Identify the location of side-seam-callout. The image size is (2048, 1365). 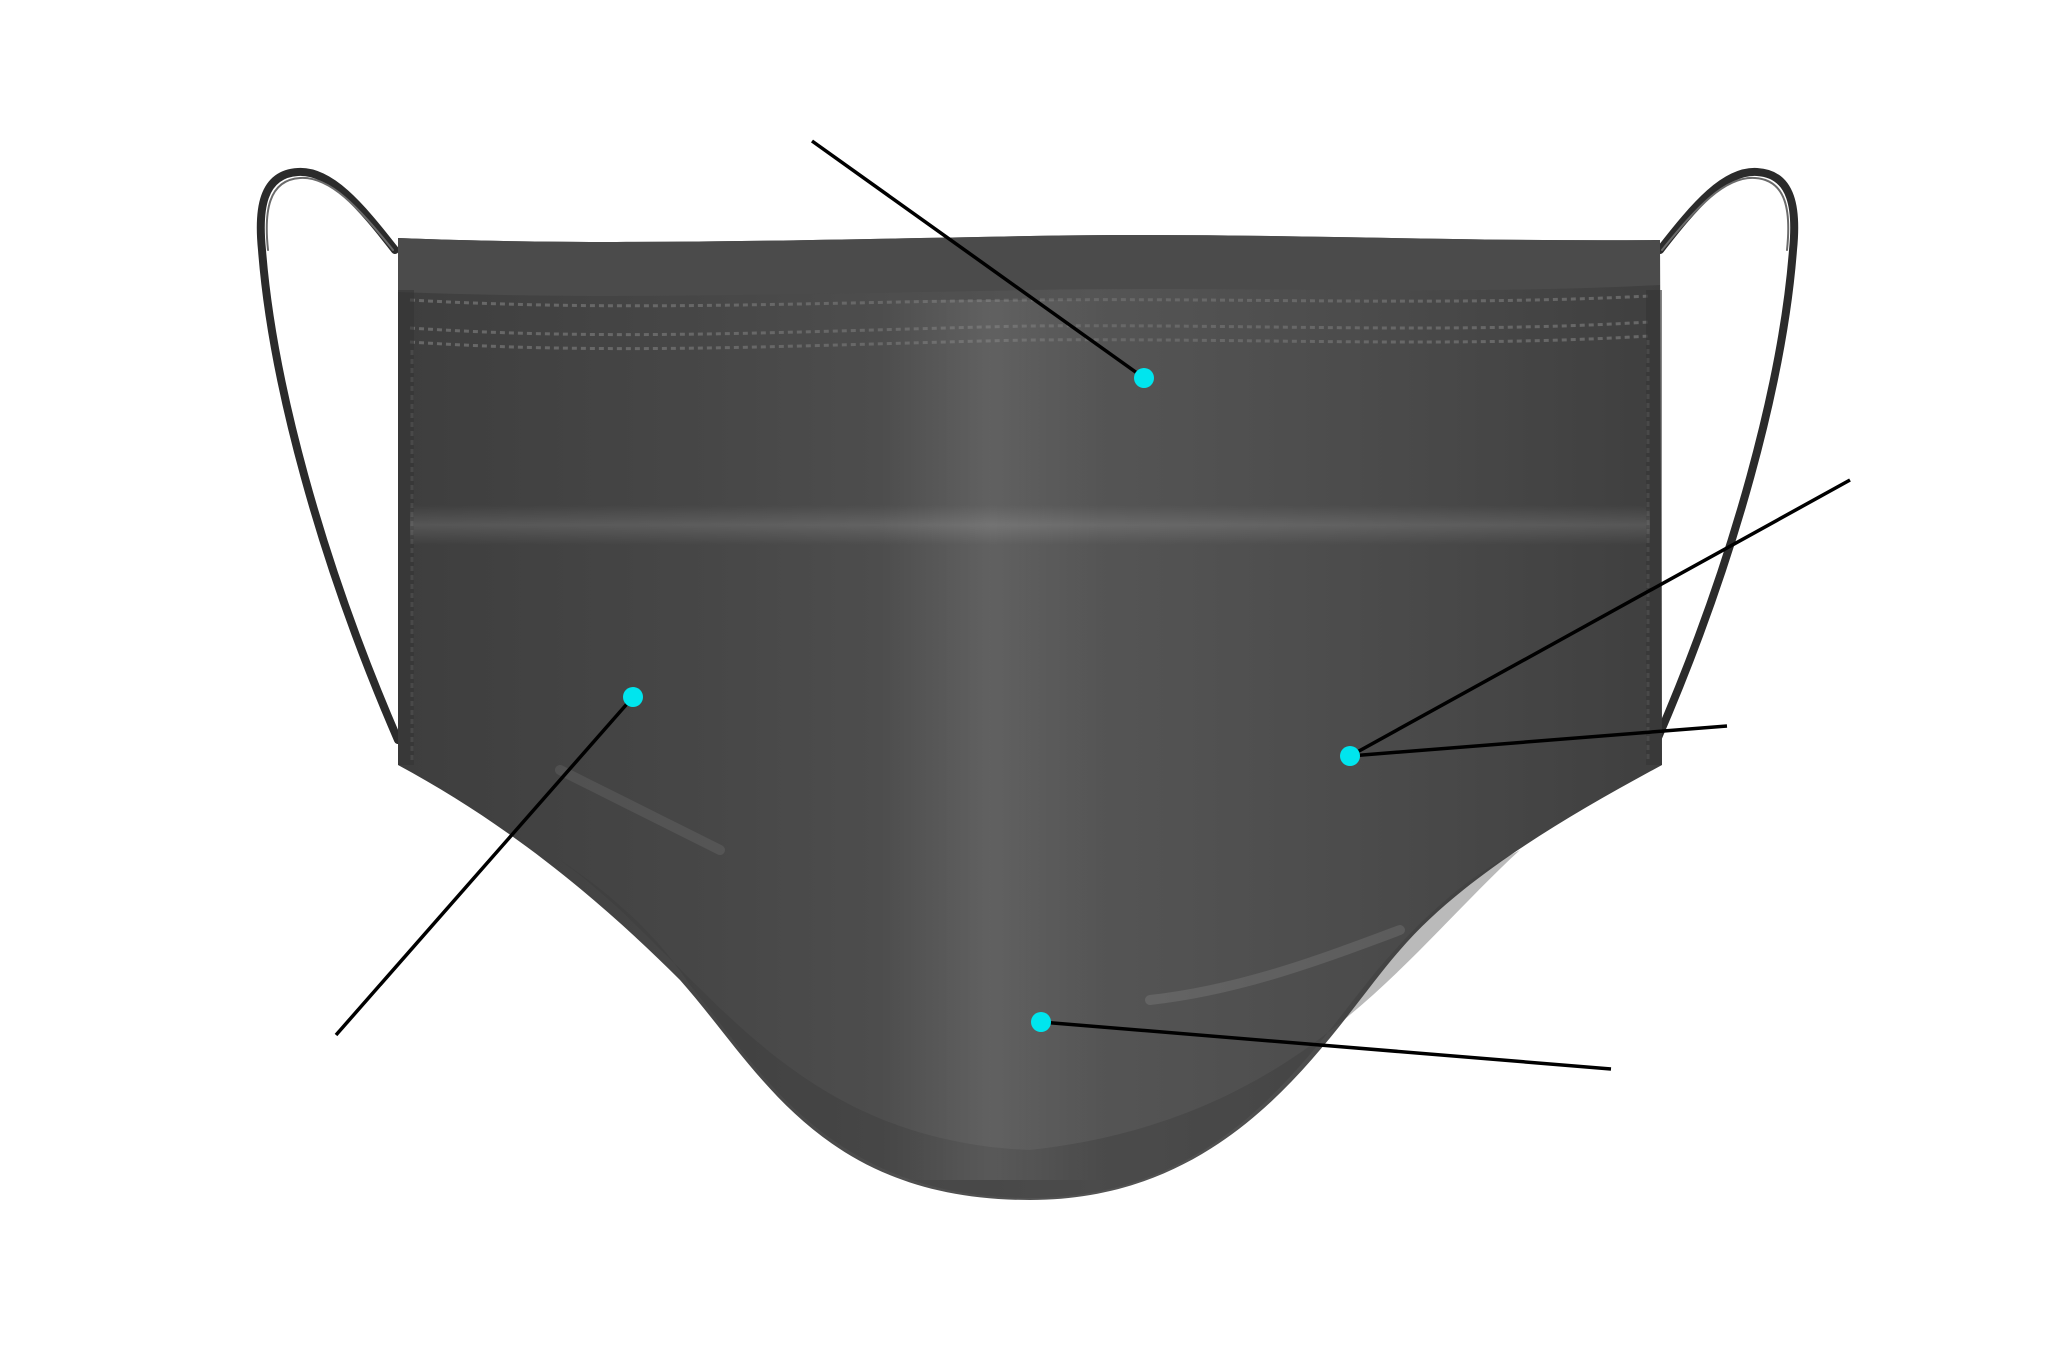
(1534, 745).